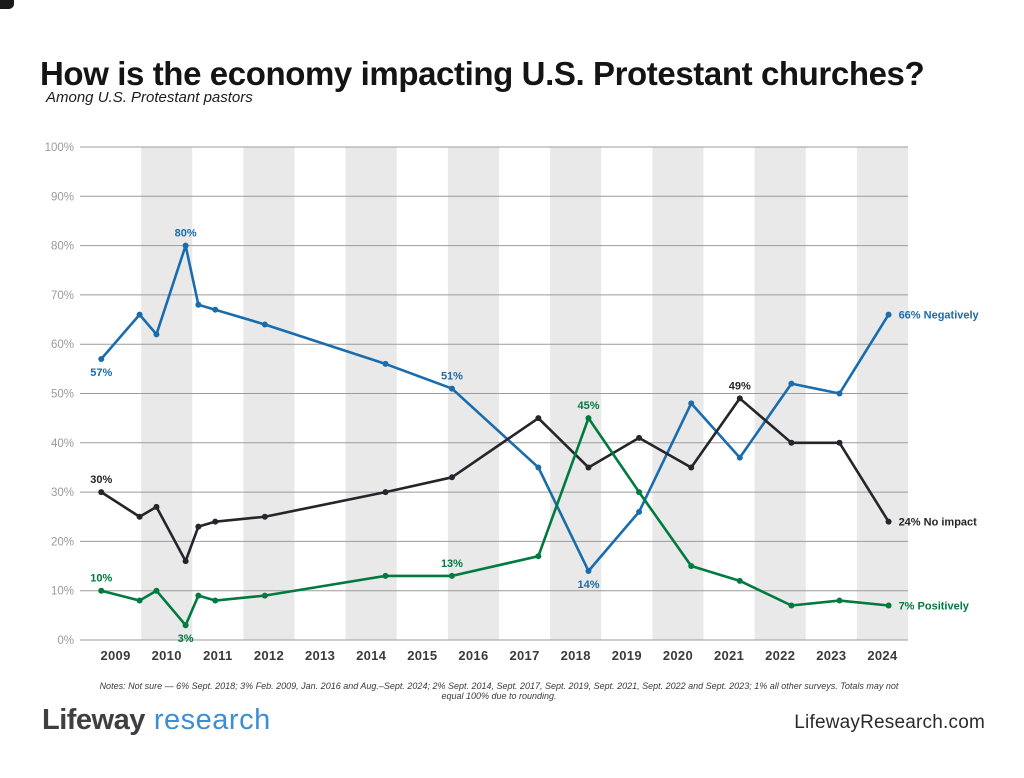 The image size is (1024, 778). I want to click on x-tick-label: 2017, so click(525, 655).